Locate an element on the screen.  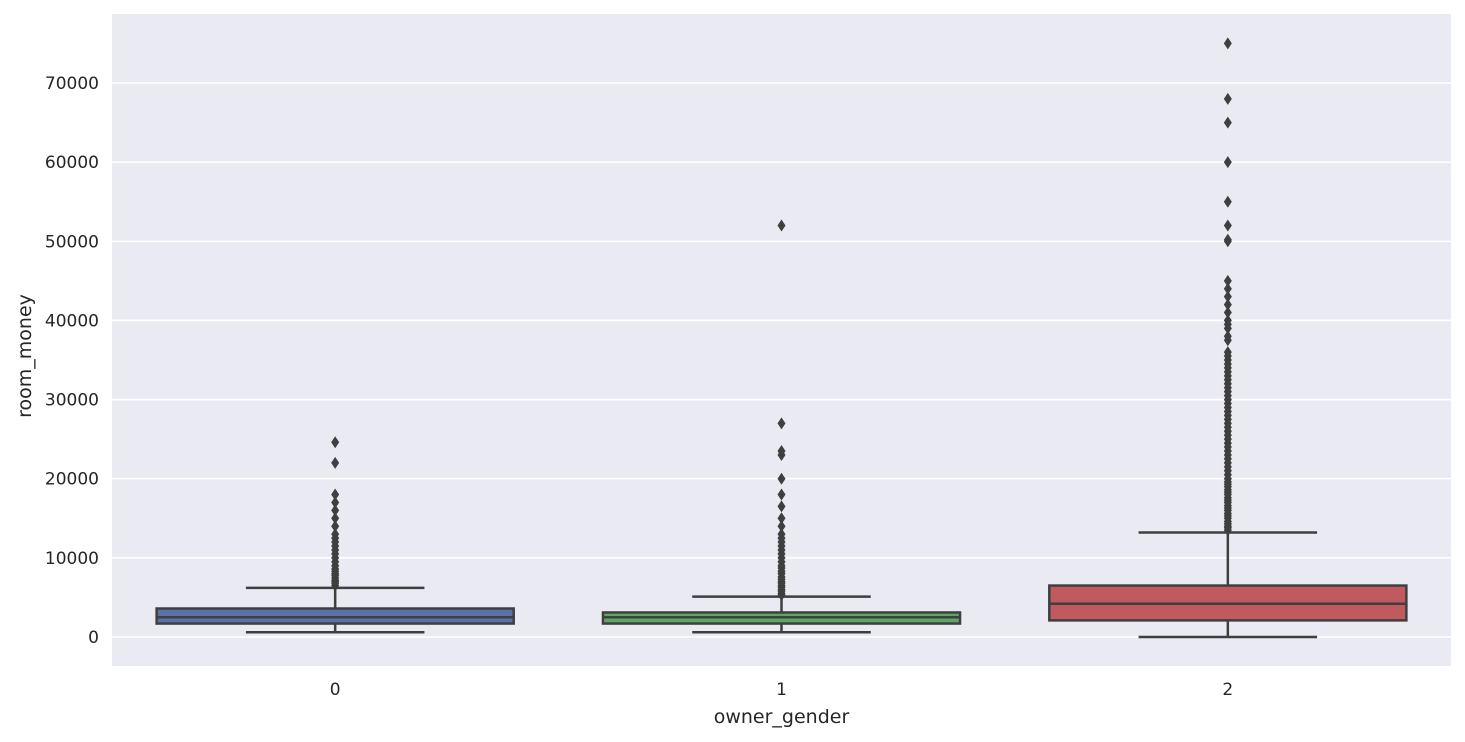
x-tick-labels: 0 1 2 is located at coordinates (781, 690).